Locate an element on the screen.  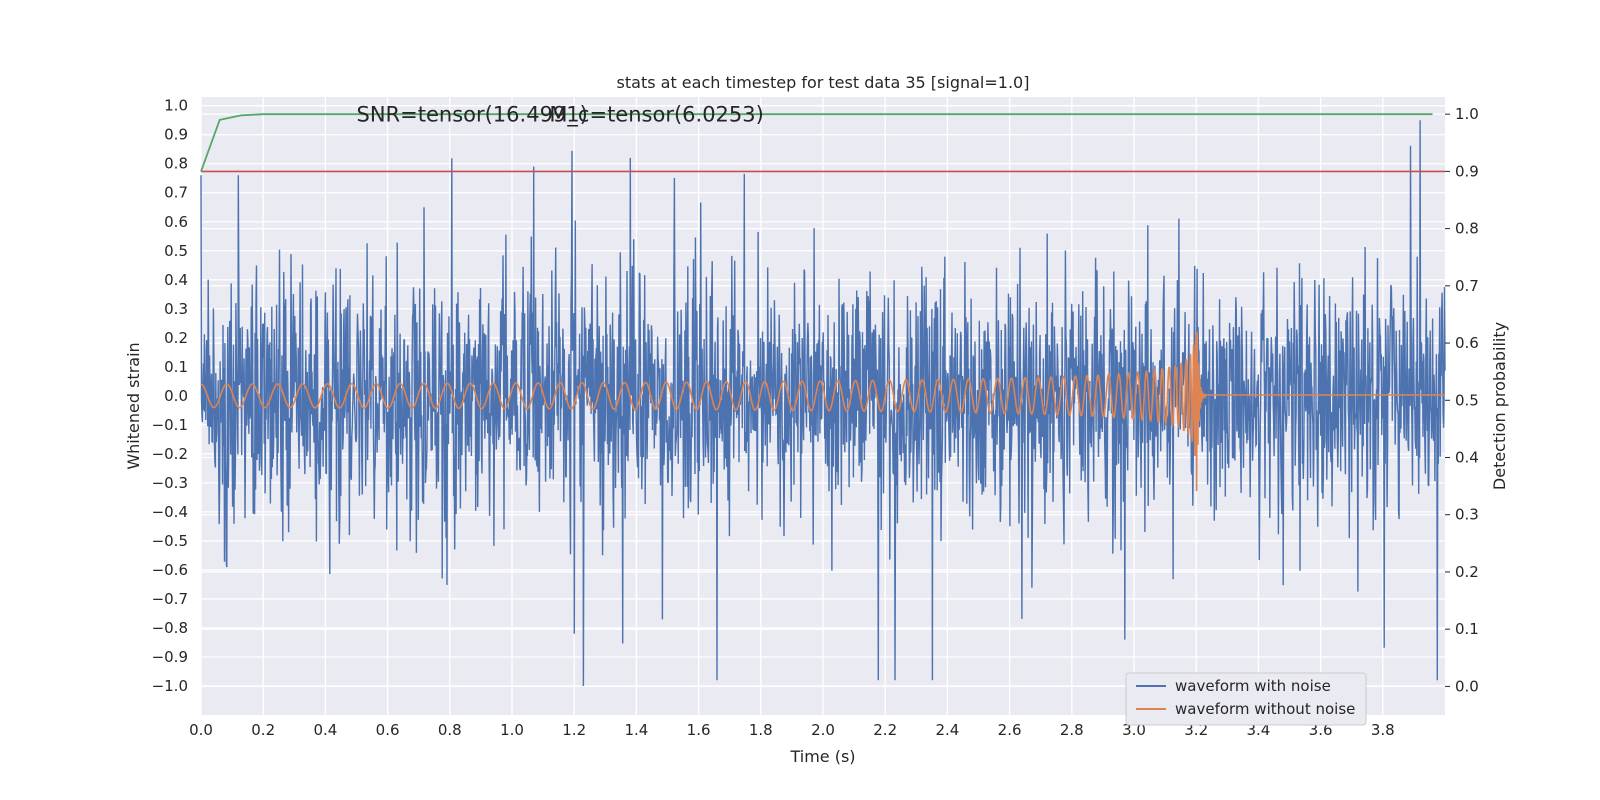
x-tick-label: 0.0 is located at coordinates (201, 730).